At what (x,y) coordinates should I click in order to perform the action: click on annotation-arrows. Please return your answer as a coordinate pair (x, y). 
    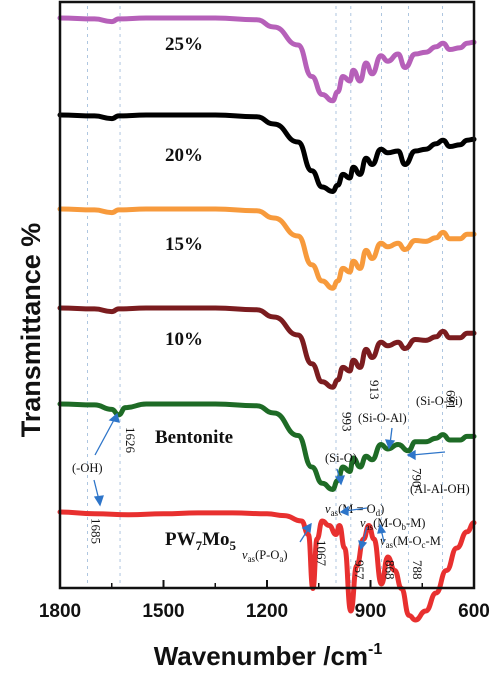
    Looking at the image, I should click on (269, 481).